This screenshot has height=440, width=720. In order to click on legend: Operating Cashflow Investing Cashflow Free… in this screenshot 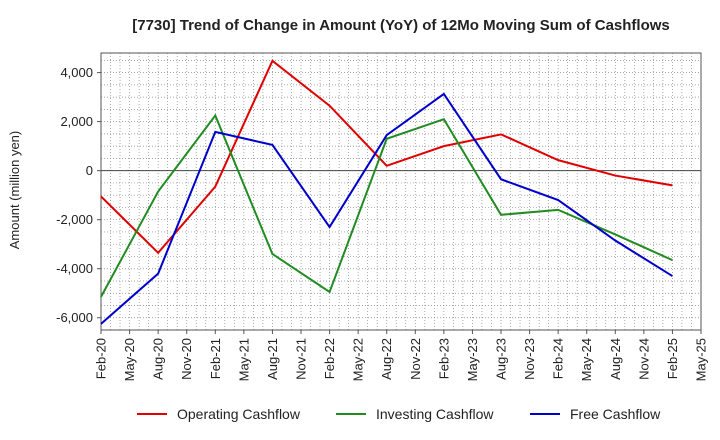, I will do `click(399, 414)`.